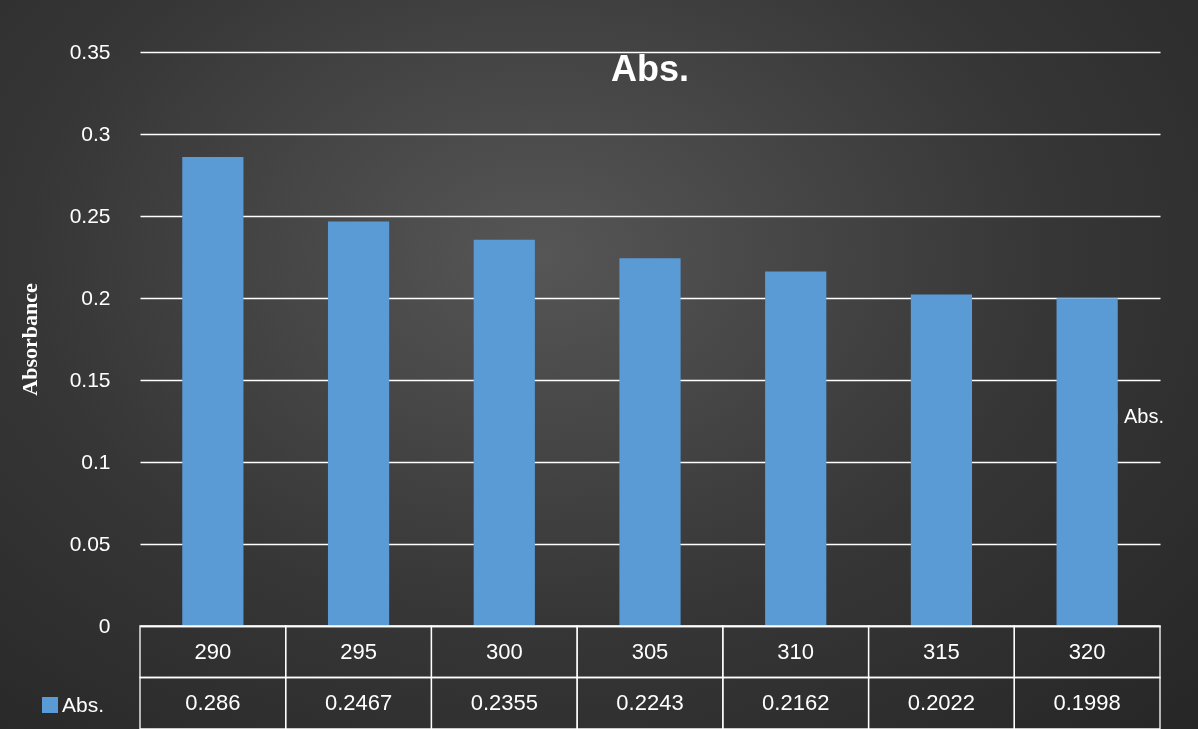 Image resolution: width=1198 pixels, height=729 pixels. Describe the element at coordinates (650, 651) in the screenshot. I see `x-tick-label: 305` at that location.